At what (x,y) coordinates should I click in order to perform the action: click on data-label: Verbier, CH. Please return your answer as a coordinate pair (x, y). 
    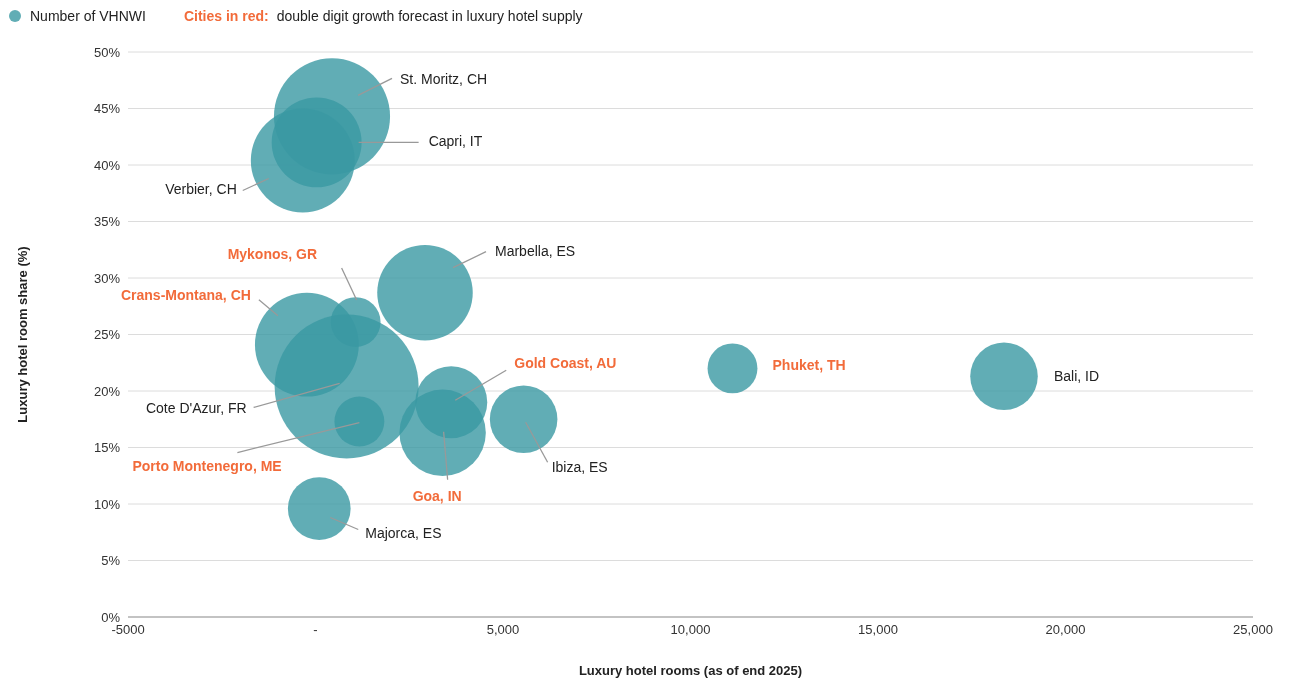
    Looking at the image, I should click on (201, 189).